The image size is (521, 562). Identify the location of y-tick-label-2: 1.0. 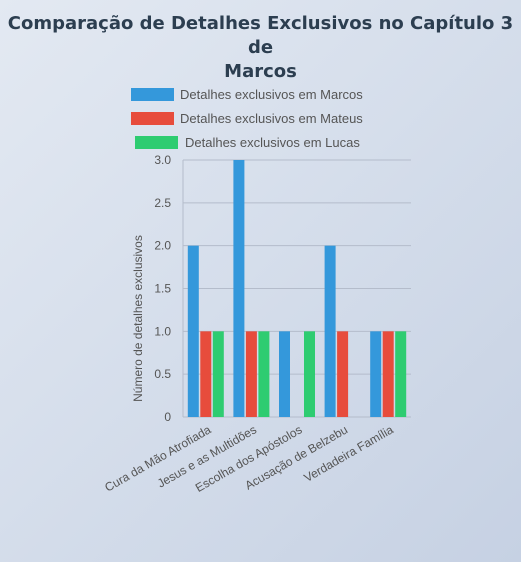
(162, 331).